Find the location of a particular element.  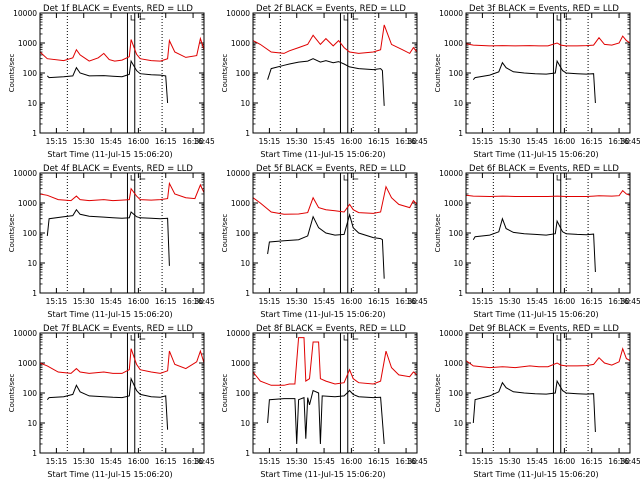

chart-title: Det 5f BLACK = Events, RED = LLD is located at coordinates (331, 169).